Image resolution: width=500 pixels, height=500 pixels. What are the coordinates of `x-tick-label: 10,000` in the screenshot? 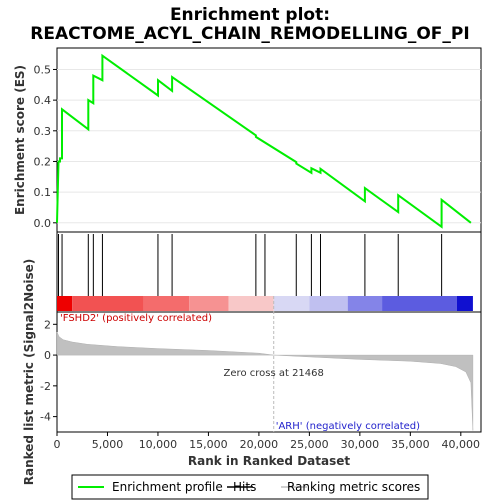 It's located at (158, 444).